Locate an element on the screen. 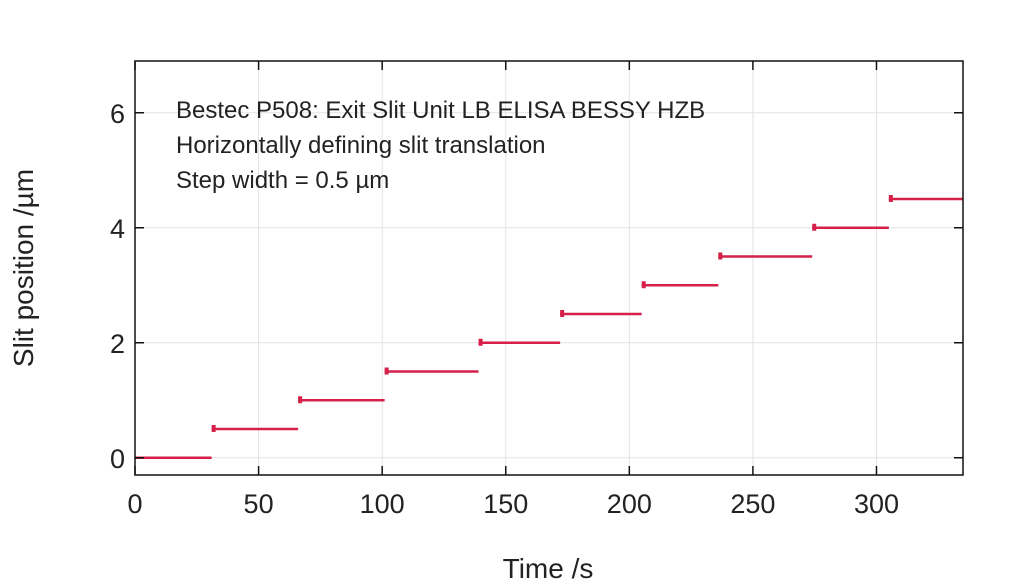  x-axis-title: Time /s is located at coordinates (548, 568).